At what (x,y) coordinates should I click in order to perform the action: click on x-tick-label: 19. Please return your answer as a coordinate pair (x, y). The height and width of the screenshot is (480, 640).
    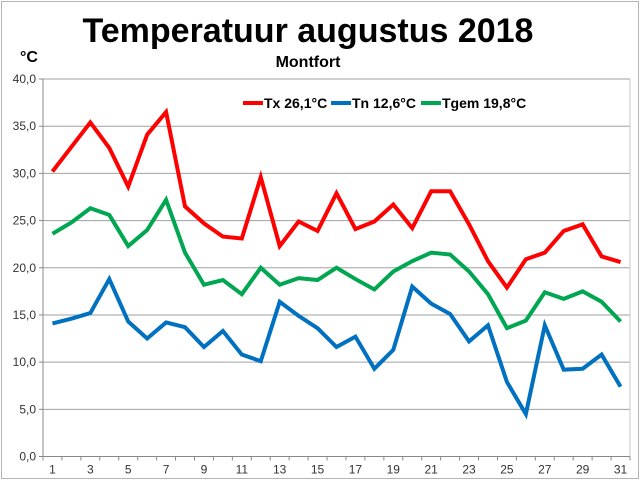
    Looking at the image, I should click on (394, 470).